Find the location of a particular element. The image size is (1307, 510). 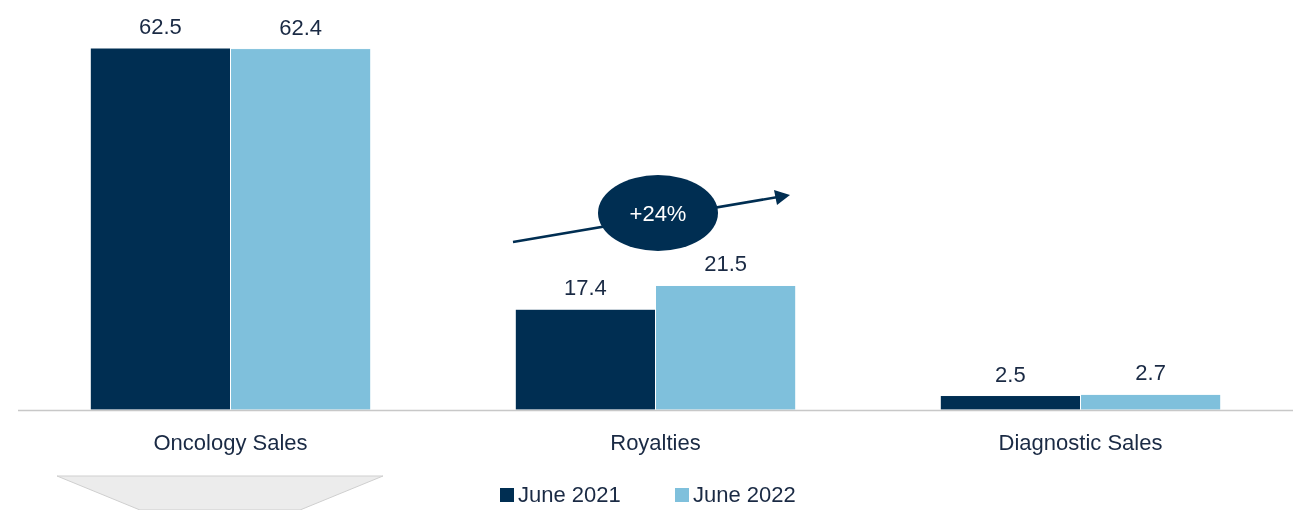

data-label: 62.4 is located at coordinates (301, 27).